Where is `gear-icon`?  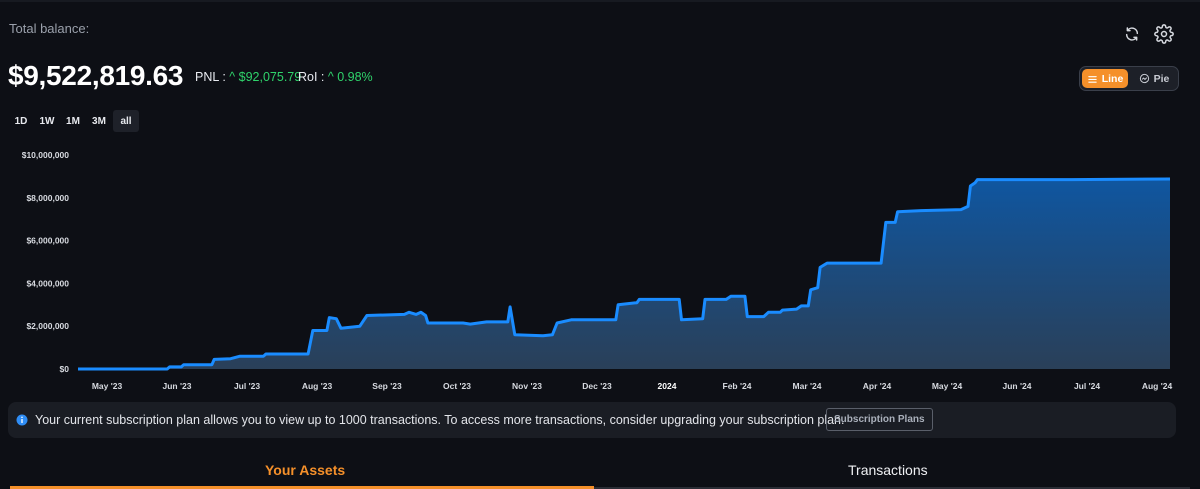 gear-icon is located at coordinates (1164, 34).